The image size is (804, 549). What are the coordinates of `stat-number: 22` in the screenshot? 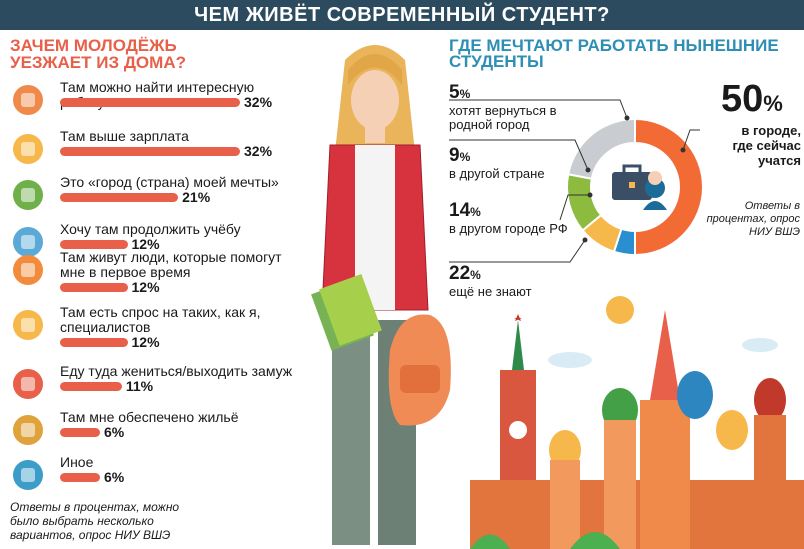 It's located at (460, 273).